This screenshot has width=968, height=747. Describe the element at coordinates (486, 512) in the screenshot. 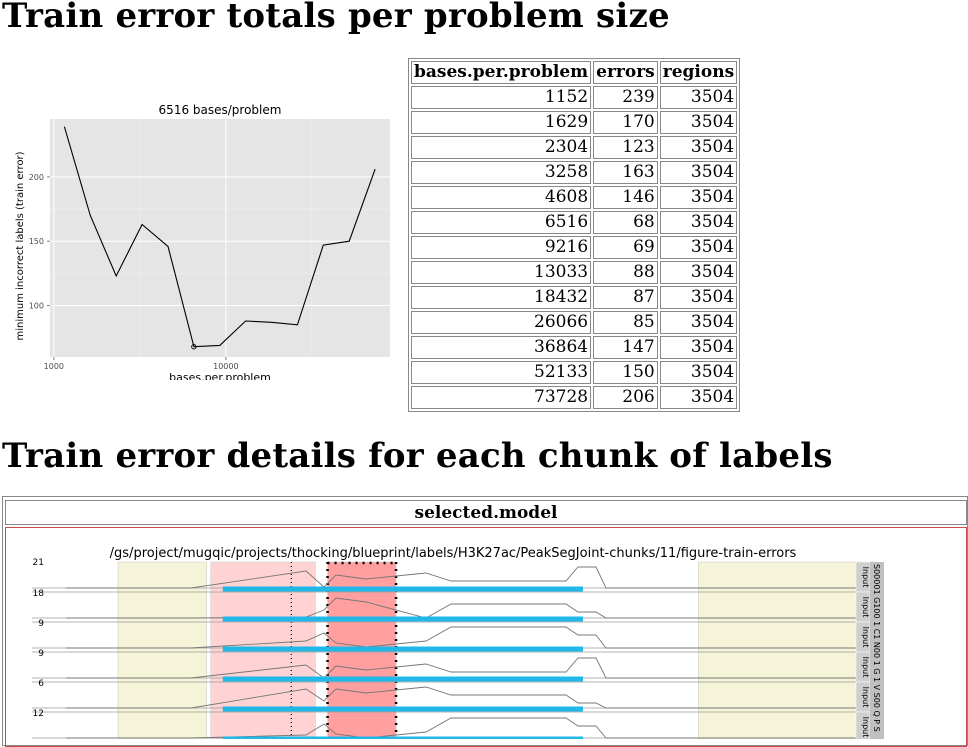

I see `selected-model-header: selected.model` at that location.